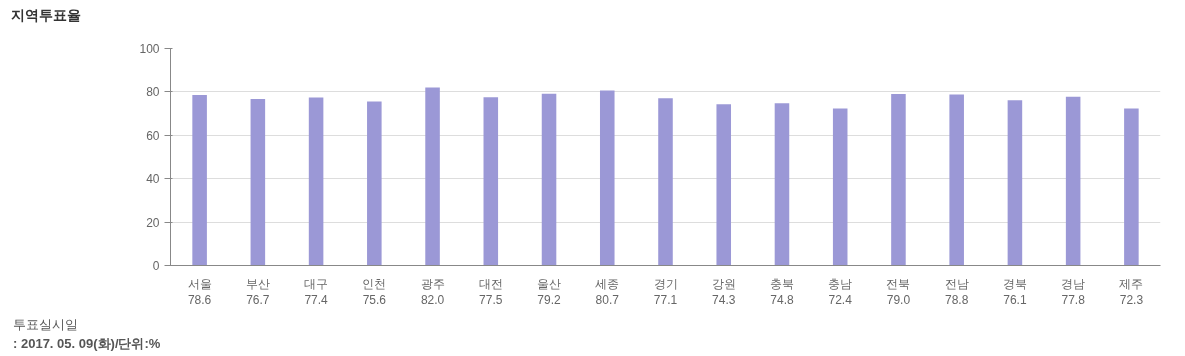 This screenshot has width=1185, height=356. Describe the element at coordinates (257, 283) in the screenshot. I see `x-tick-label: 부산` at that location.